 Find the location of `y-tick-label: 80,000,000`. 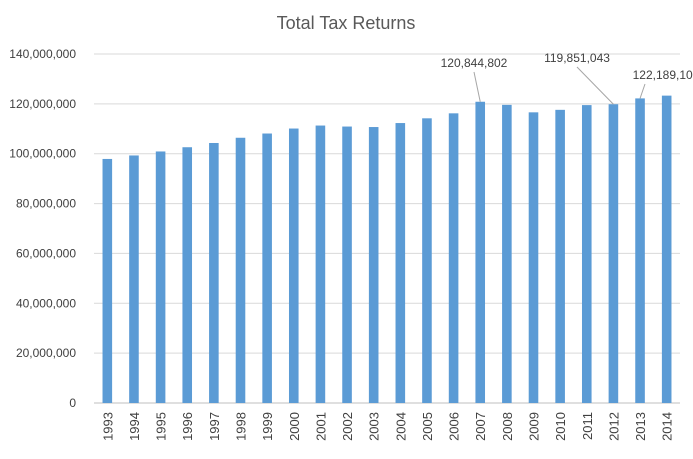

y-tick-label: 80,000,000 is located at coordinates (46, 204).